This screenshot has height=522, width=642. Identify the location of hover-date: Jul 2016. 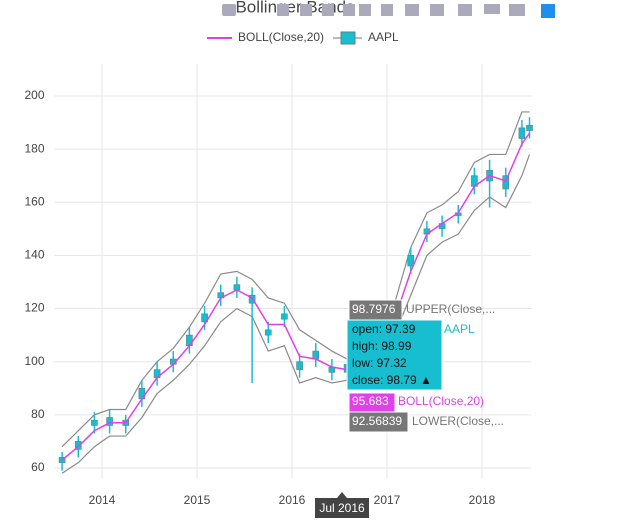
(342, 508).